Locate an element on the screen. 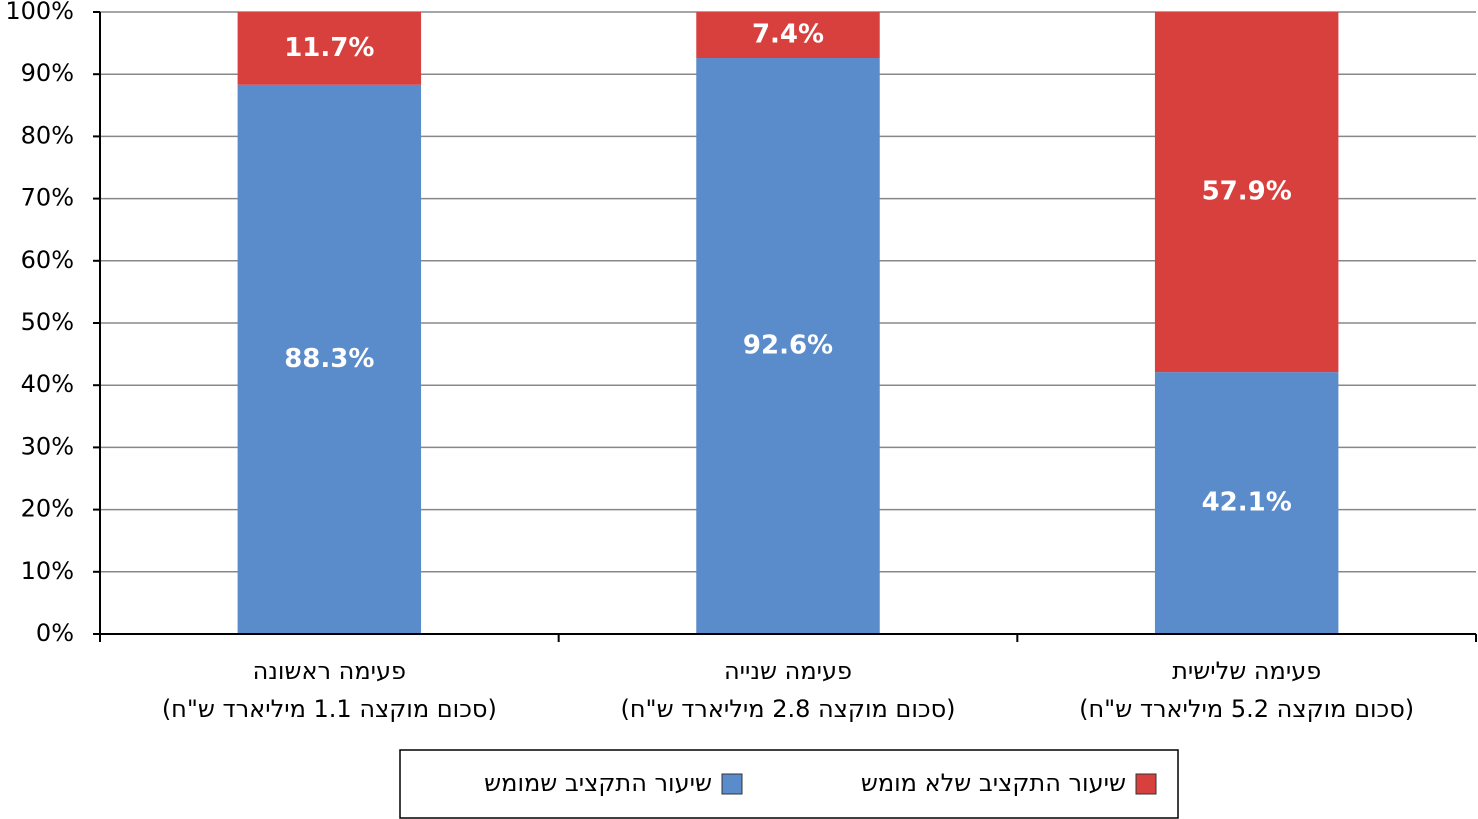 The image size is (1478, 819). y-tick-label: 90% is located at coordinates (47, 73).